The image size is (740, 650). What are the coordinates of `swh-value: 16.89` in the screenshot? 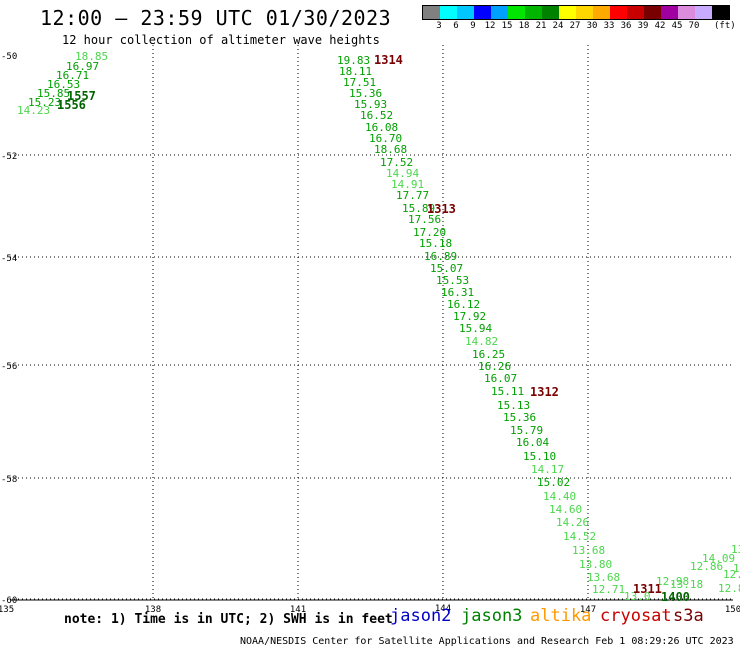 It's located at (440, 256).